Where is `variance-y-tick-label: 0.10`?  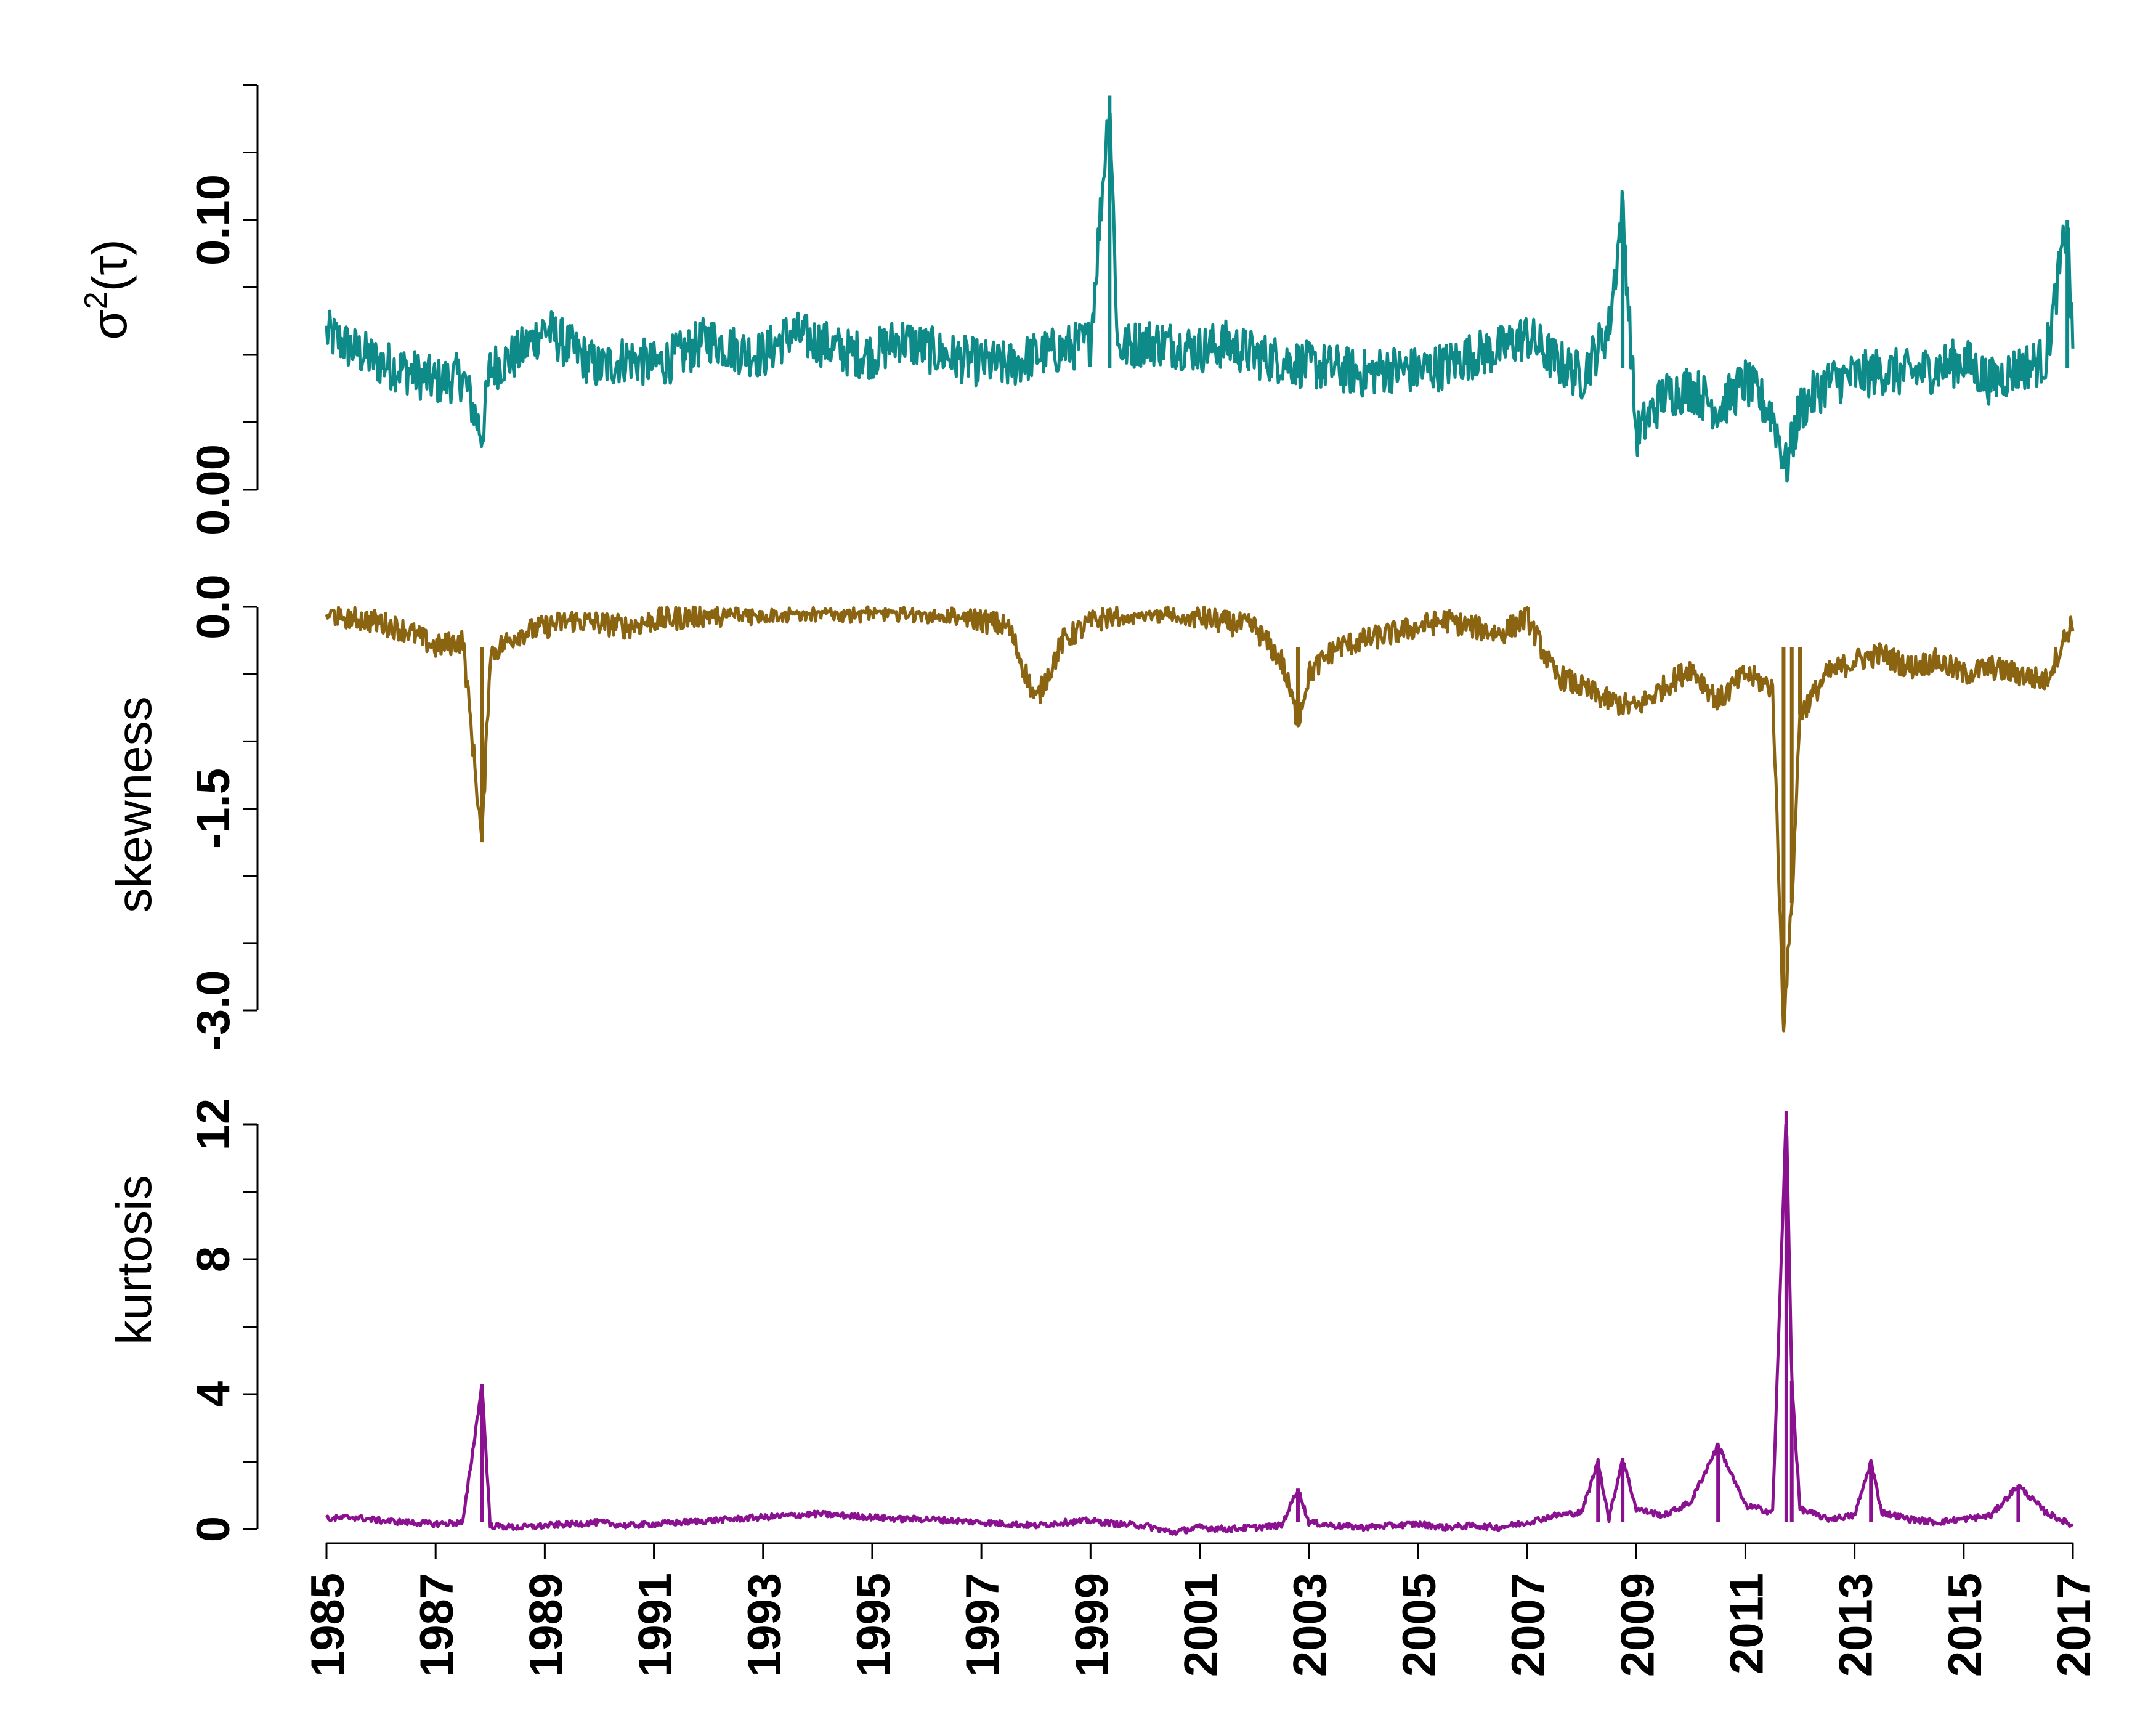
variance-y-tick-label: 0.10 is located at coordinates (213, 220).